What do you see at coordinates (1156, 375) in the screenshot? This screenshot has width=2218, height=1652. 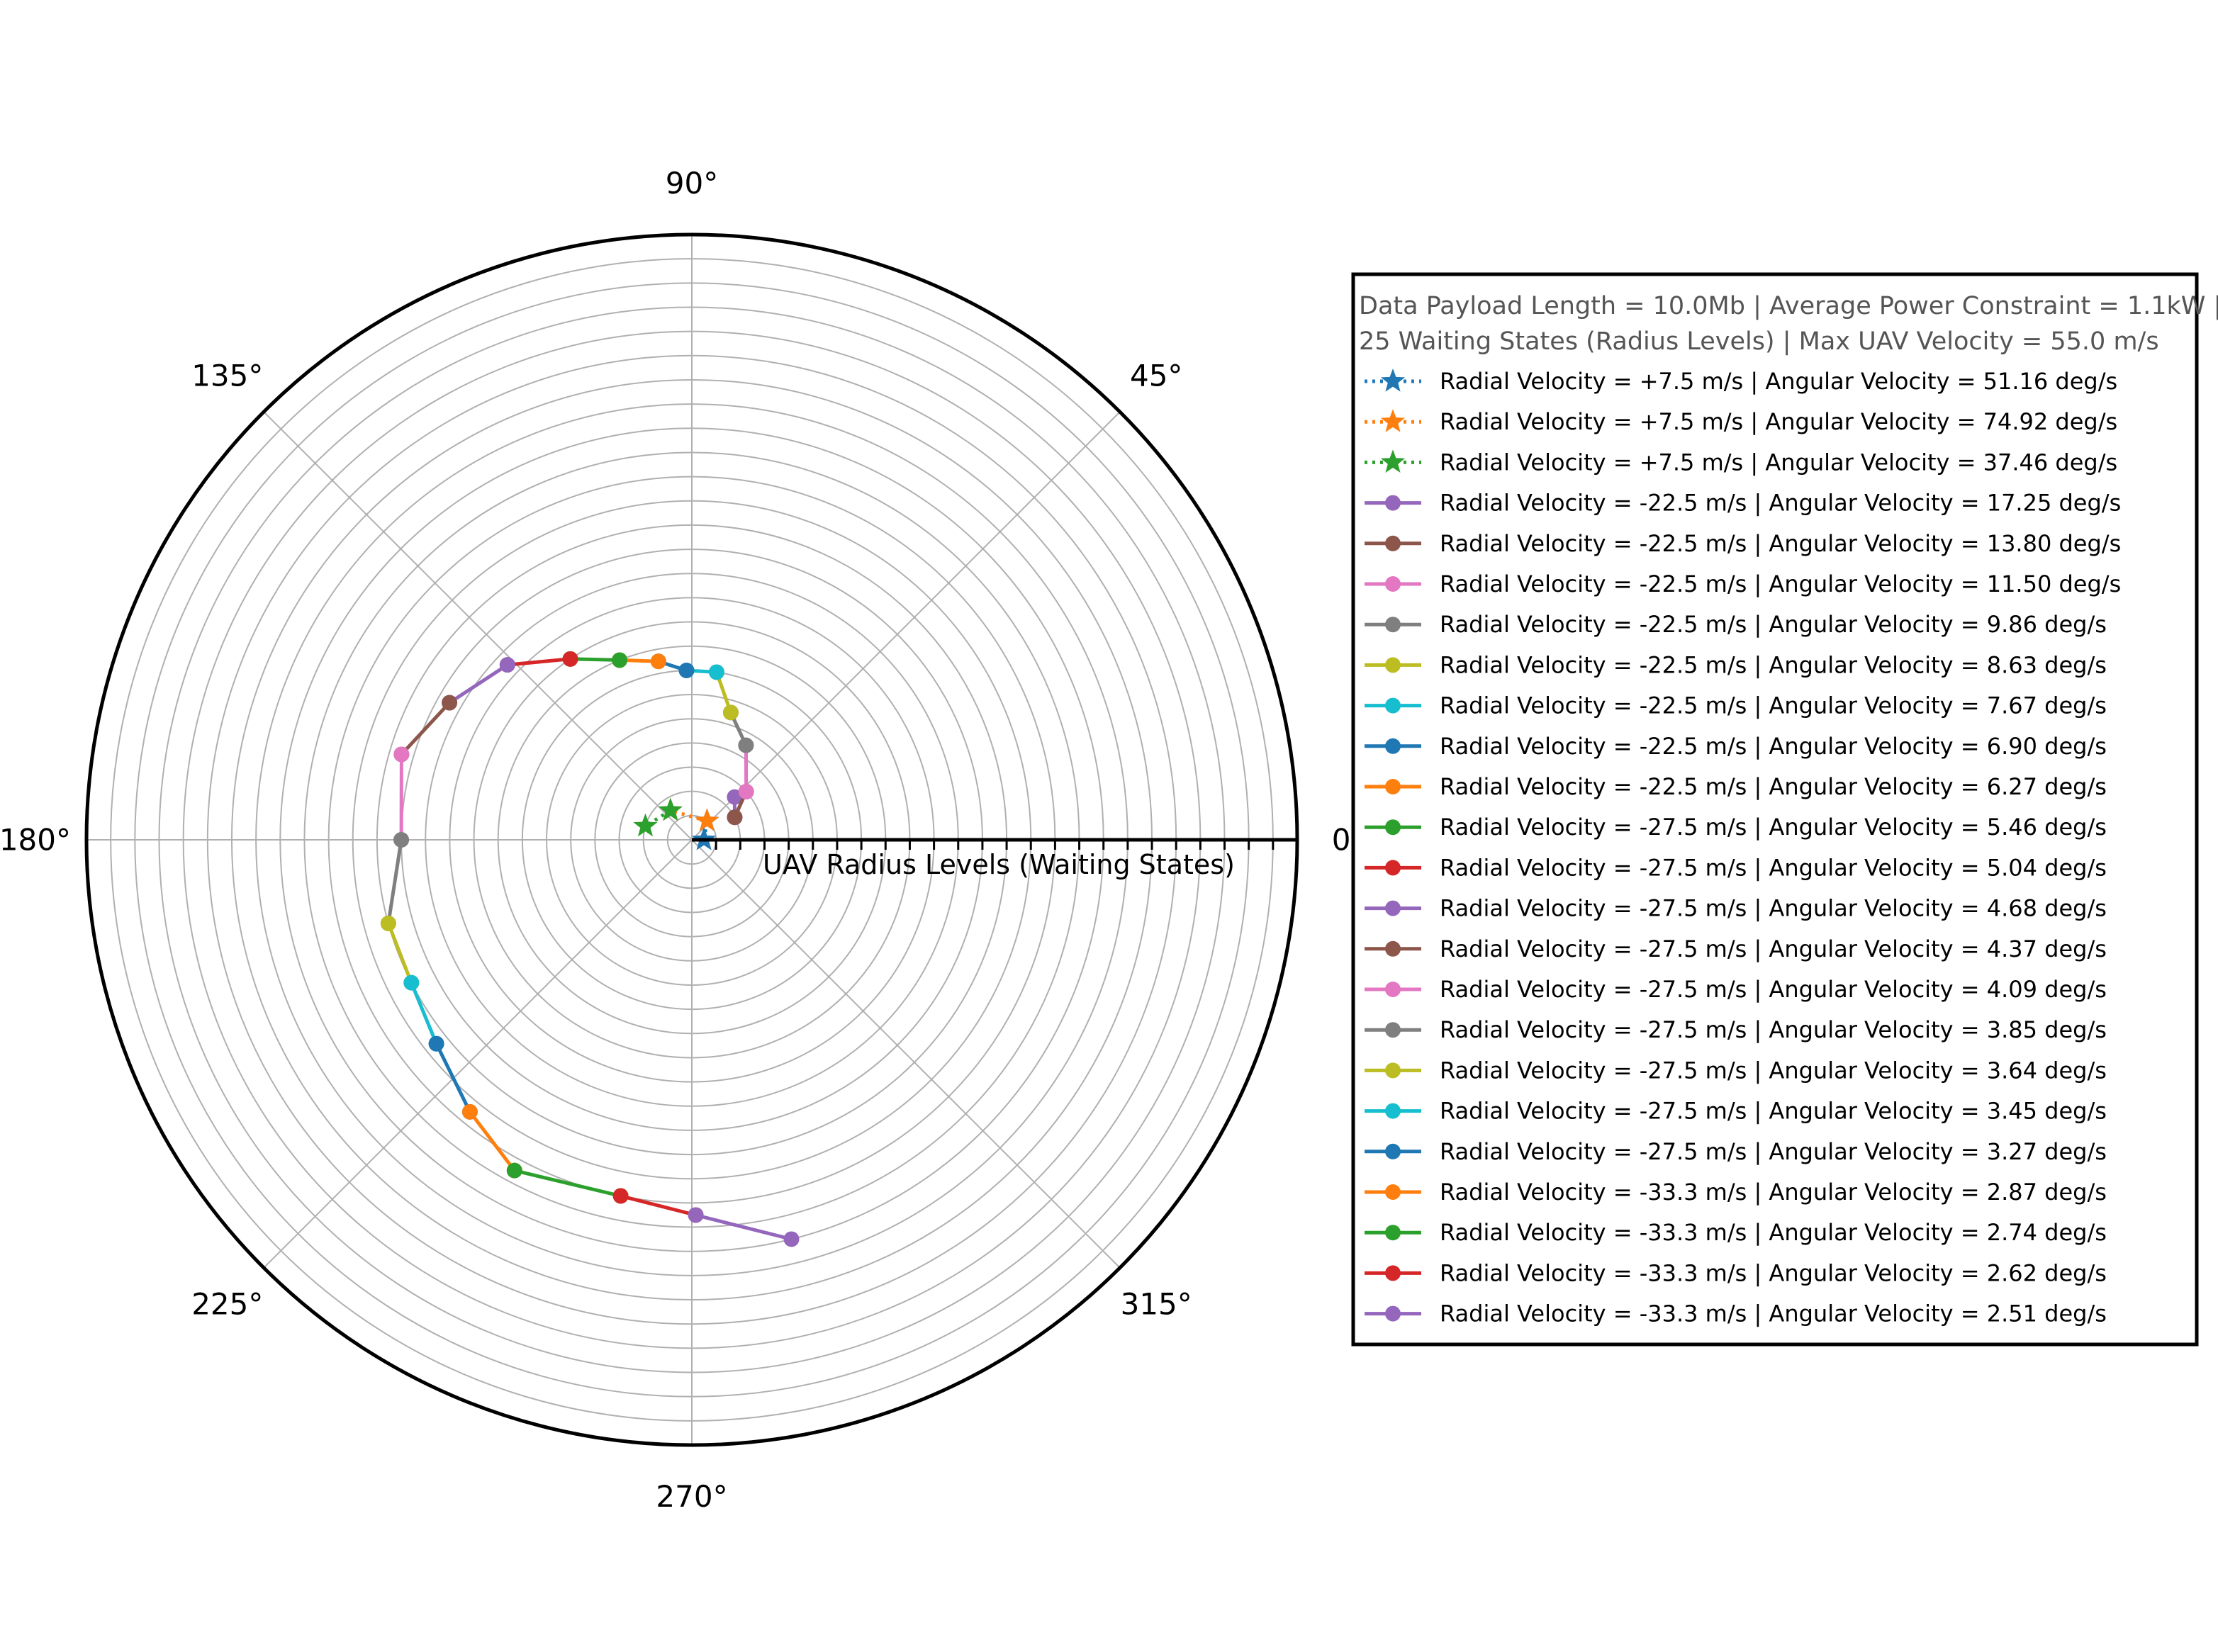 I see `angle-tick-label: 45°` at bounding box center [1156, 375].